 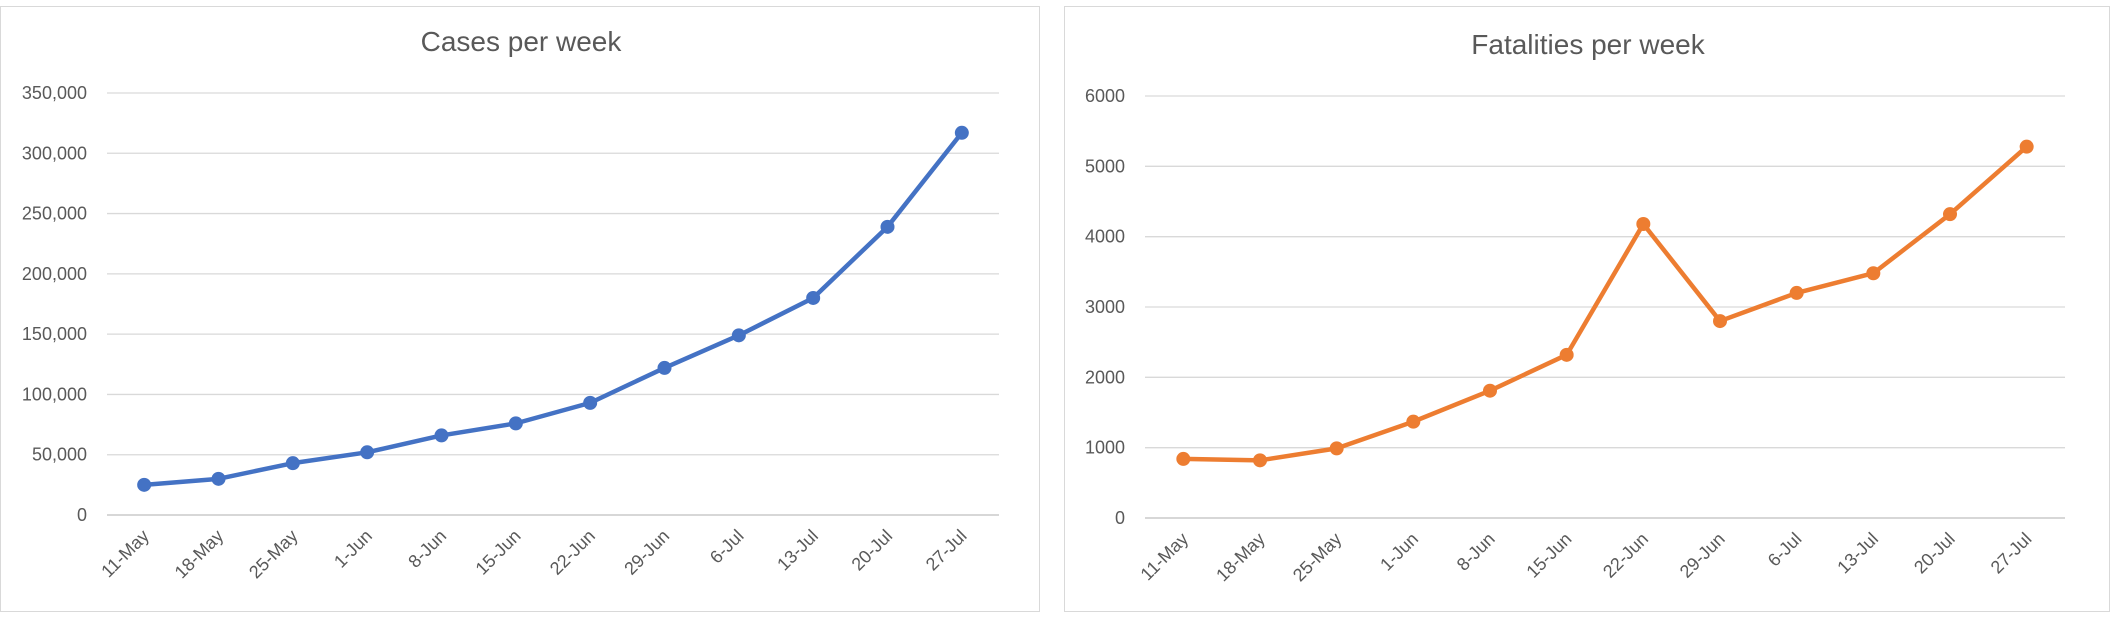 I want to click on y-tick-label: 250,000, so click(x=54, y=214).